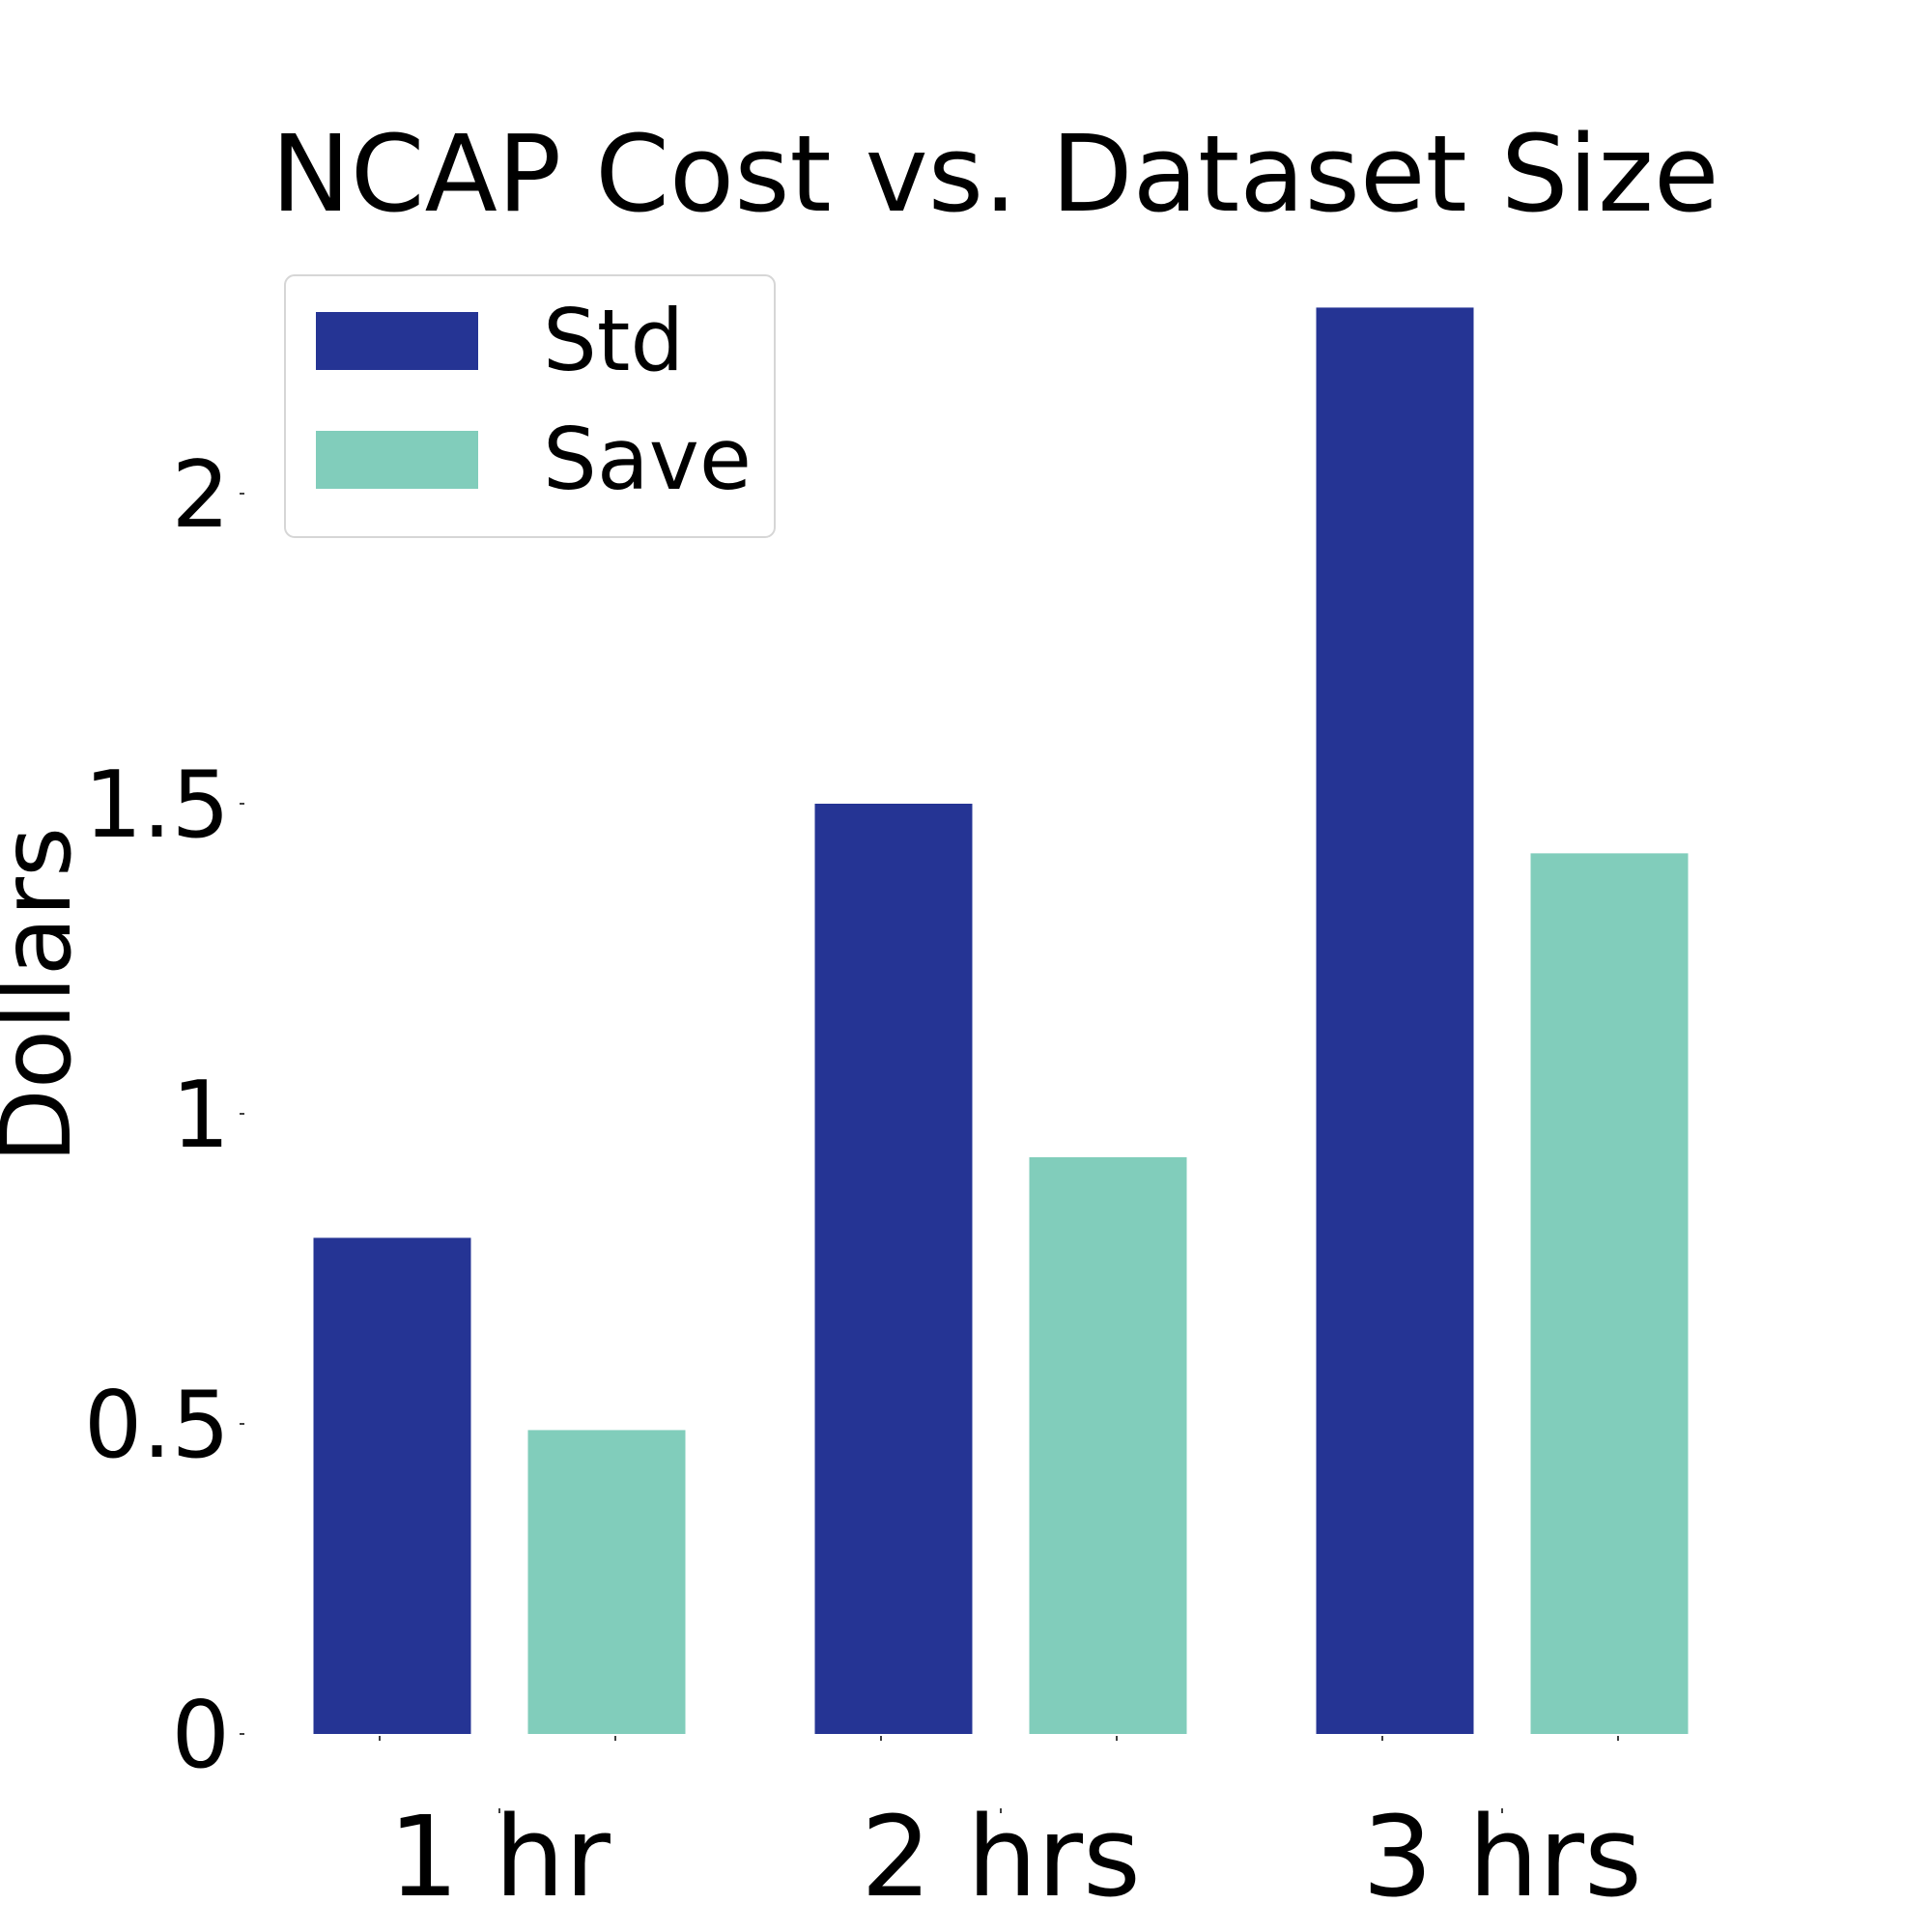 Image resolution: width=1932 pixels, height=1932 pixels. Describe the element at coordinates (499, 1857) in the screenshot. I see `x-tick-label: 1 hr` at that location.